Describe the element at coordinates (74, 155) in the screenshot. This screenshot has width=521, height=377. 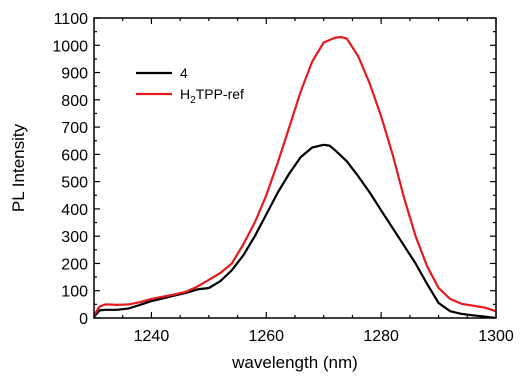
I see `y-tick-label: 600` at that location.